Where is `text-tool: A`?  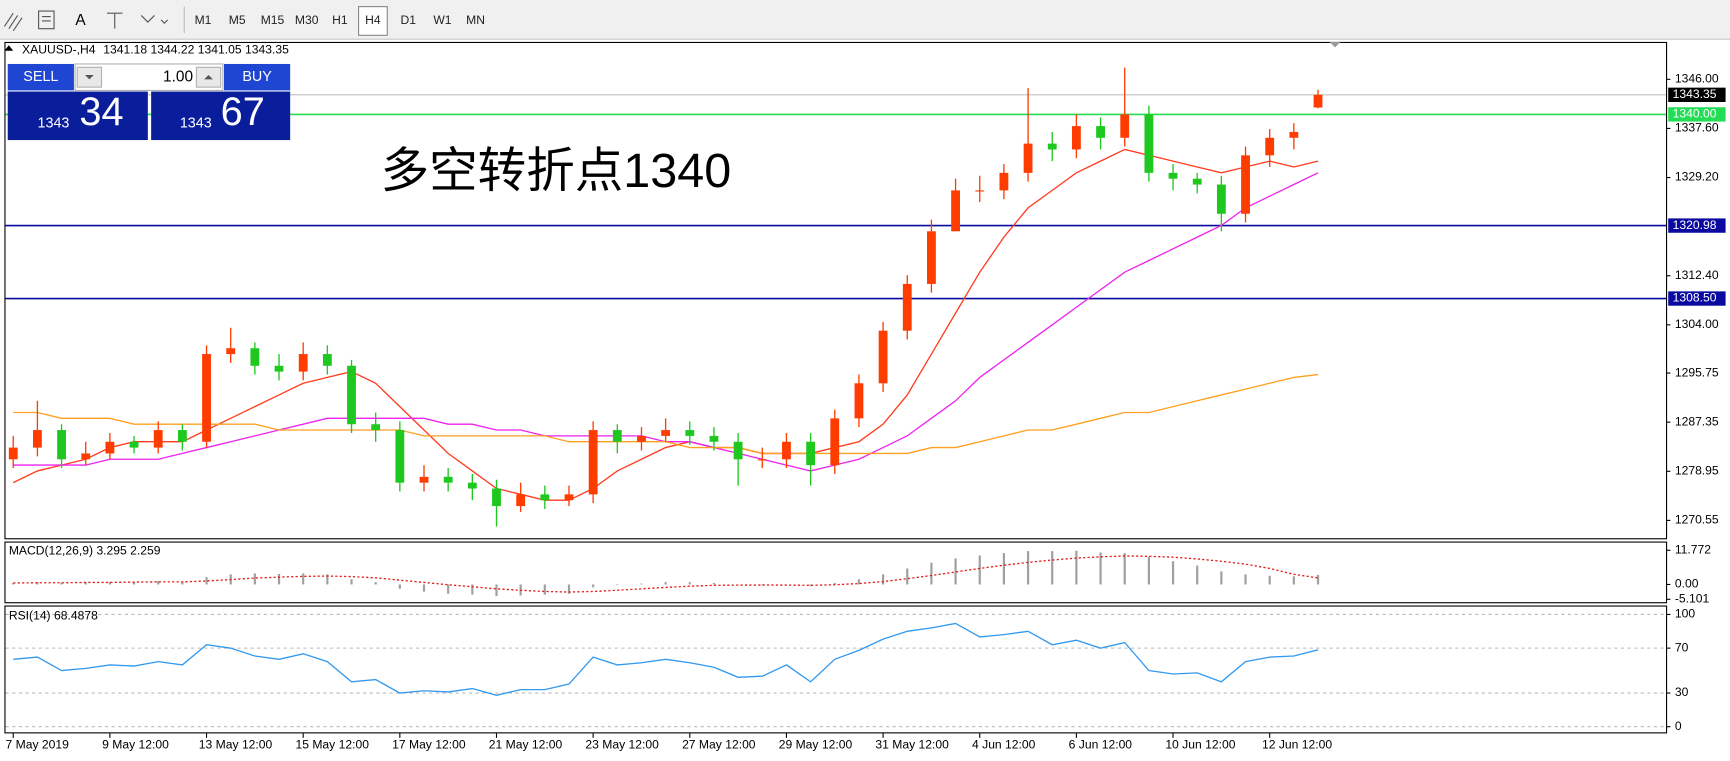
text-tool: A is located at coordinates (80, 20).